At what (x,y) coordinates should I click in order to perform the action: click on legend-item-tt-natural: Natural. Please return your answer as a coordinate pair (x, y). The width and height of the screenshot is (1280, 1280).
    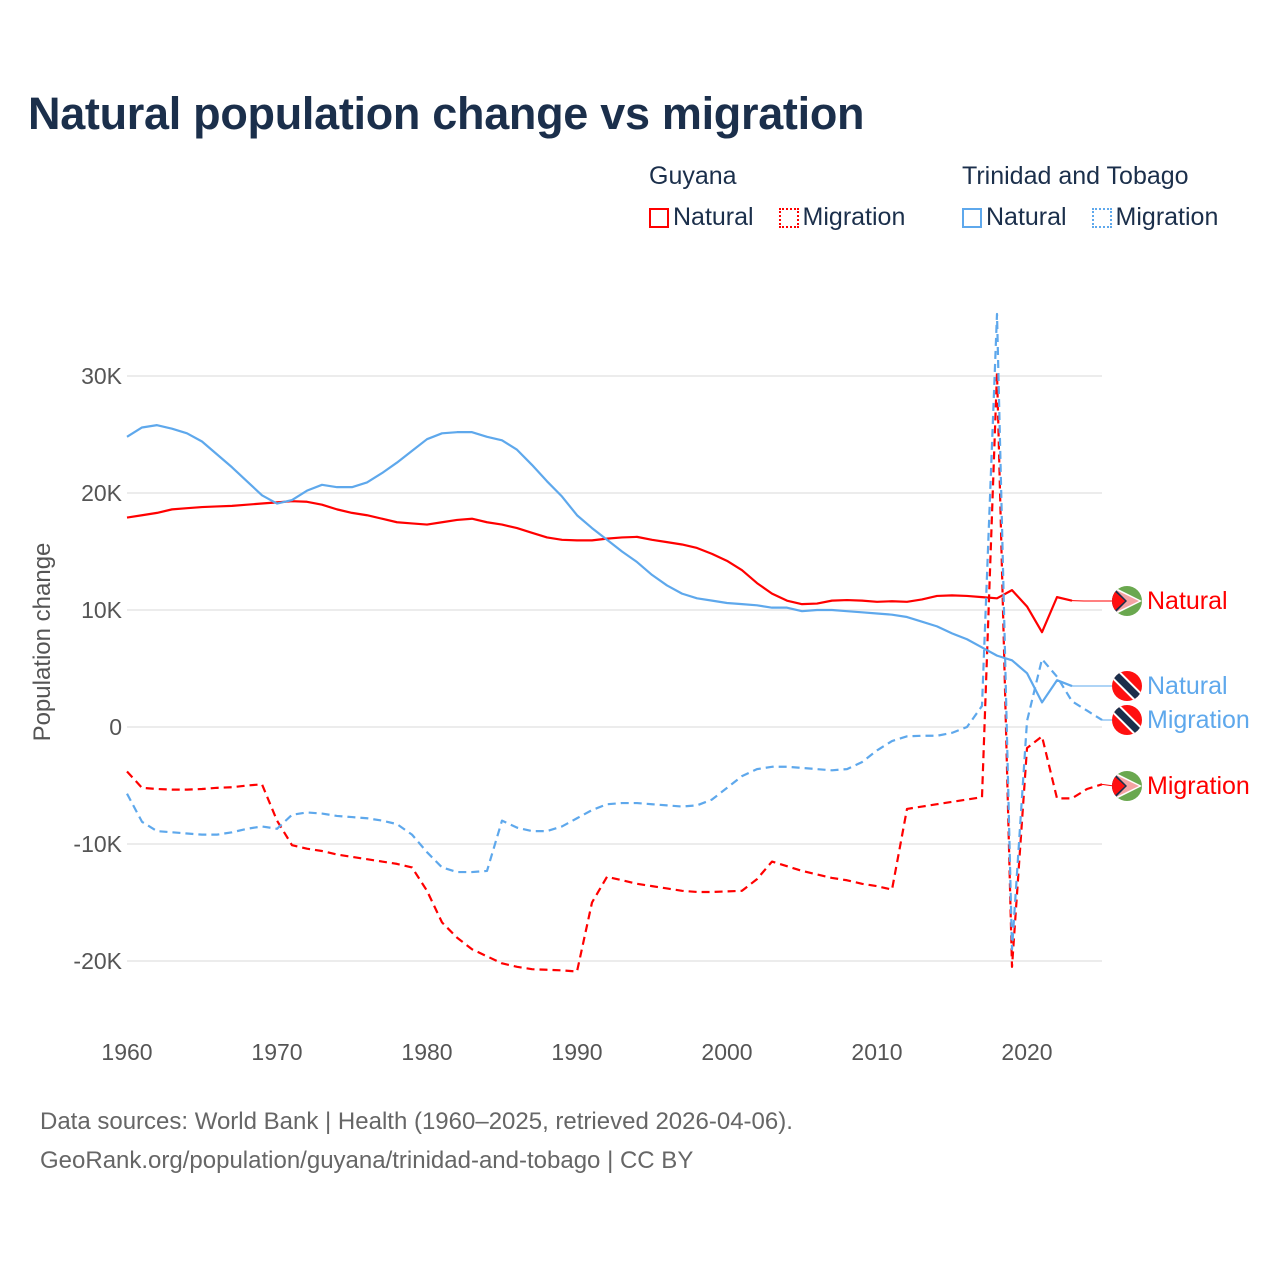
    Looking at the image, I should click on (1014, 217).